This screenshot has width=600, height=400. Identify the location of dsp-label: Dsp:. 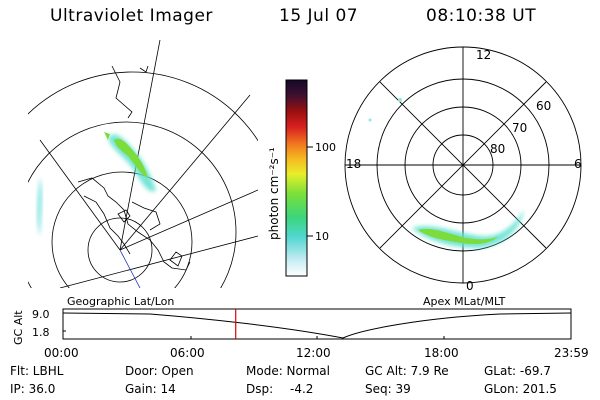
(260, 389).